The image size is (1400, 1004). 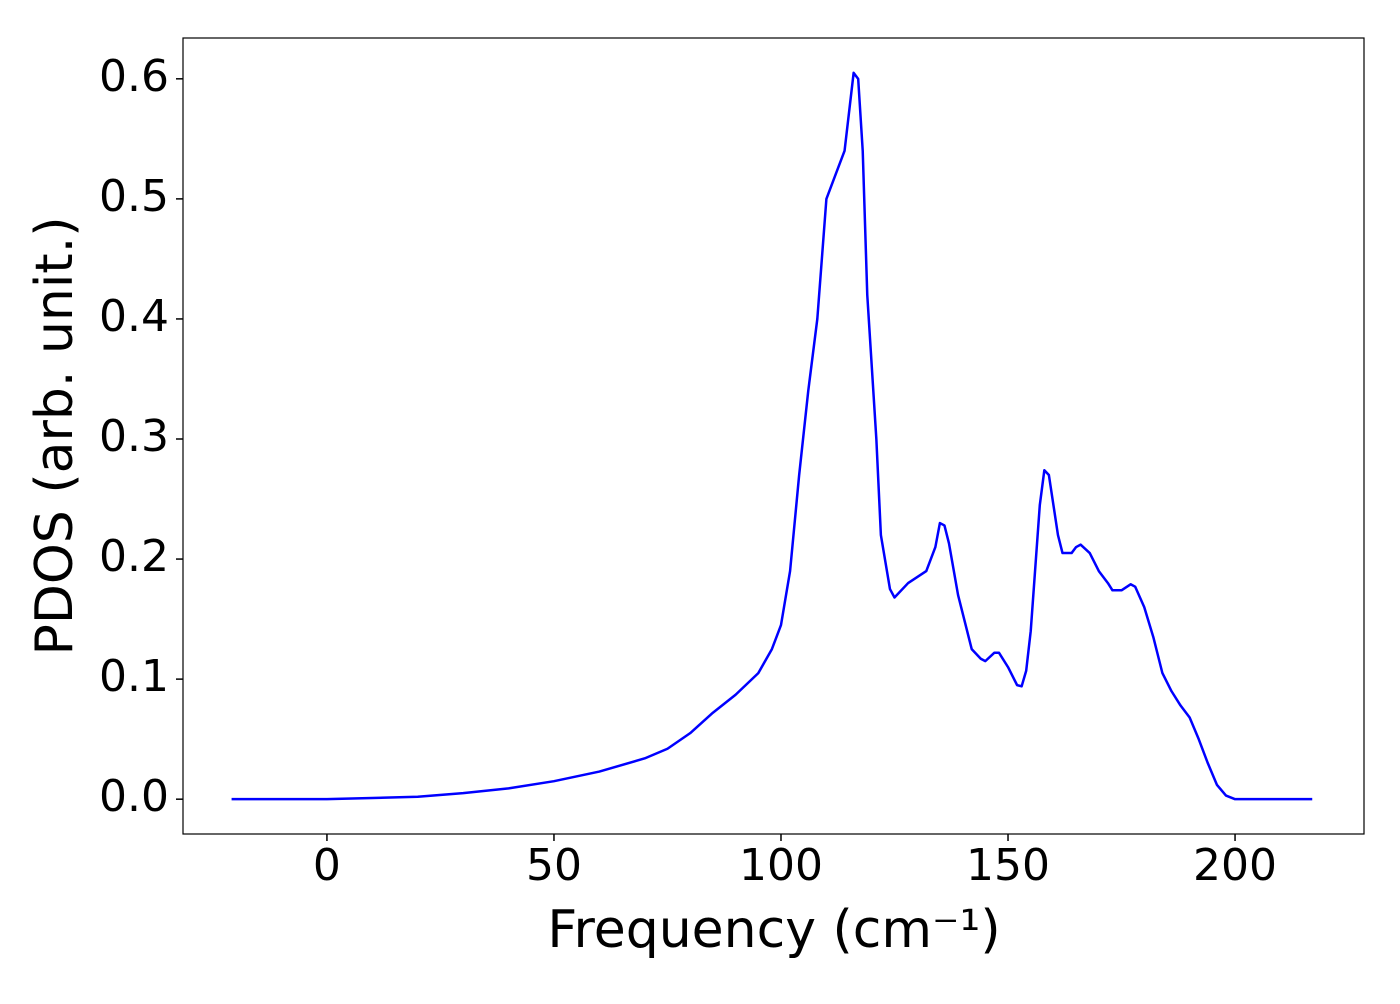 What do you see at coordinates (781, 865) in the screenshot?
I see `x-tick-label: 100` at bounding box center [781, 865].